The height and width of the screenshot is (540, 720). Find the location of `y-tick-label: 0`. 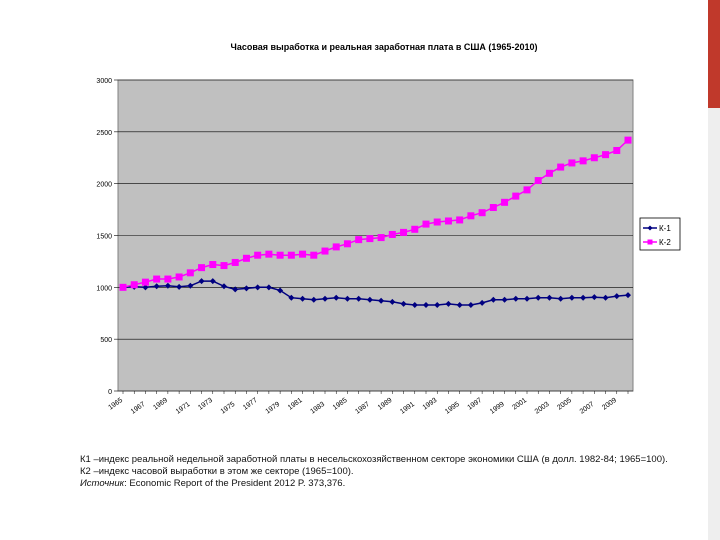

y-tick-label: 0 is located at coordinates (110, 392).